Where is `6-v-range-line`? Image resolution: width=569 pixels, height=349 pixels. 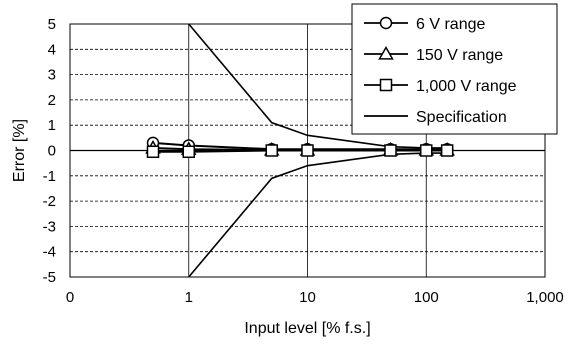 6-v-range-line is located at coordinates (300, 146).